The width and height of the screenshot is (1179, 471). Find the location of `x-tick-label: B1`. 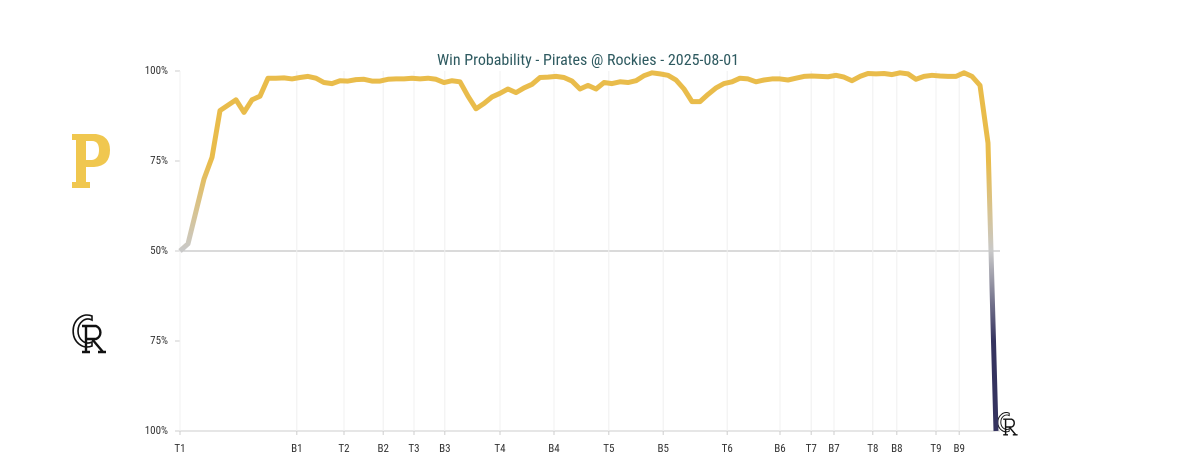

x-tick-label: B1 is located at coordinates (296, 448).